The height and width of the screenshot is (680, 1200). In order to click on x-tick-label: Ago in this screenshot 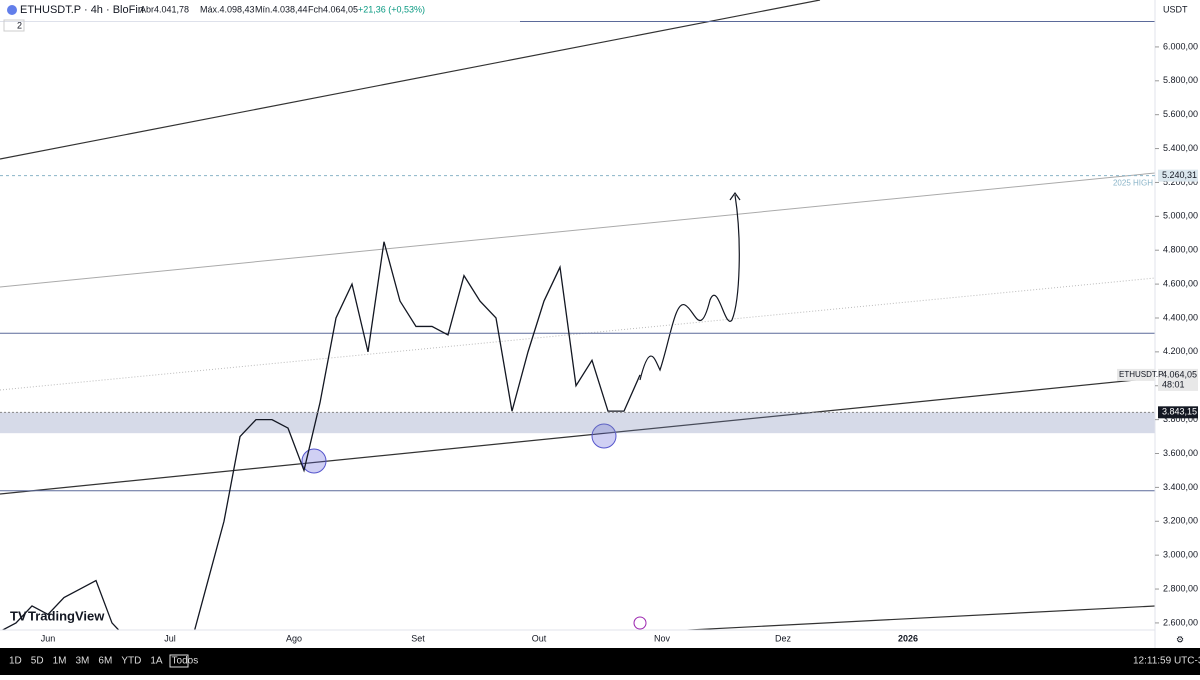, I will do `click(294, 638)`.